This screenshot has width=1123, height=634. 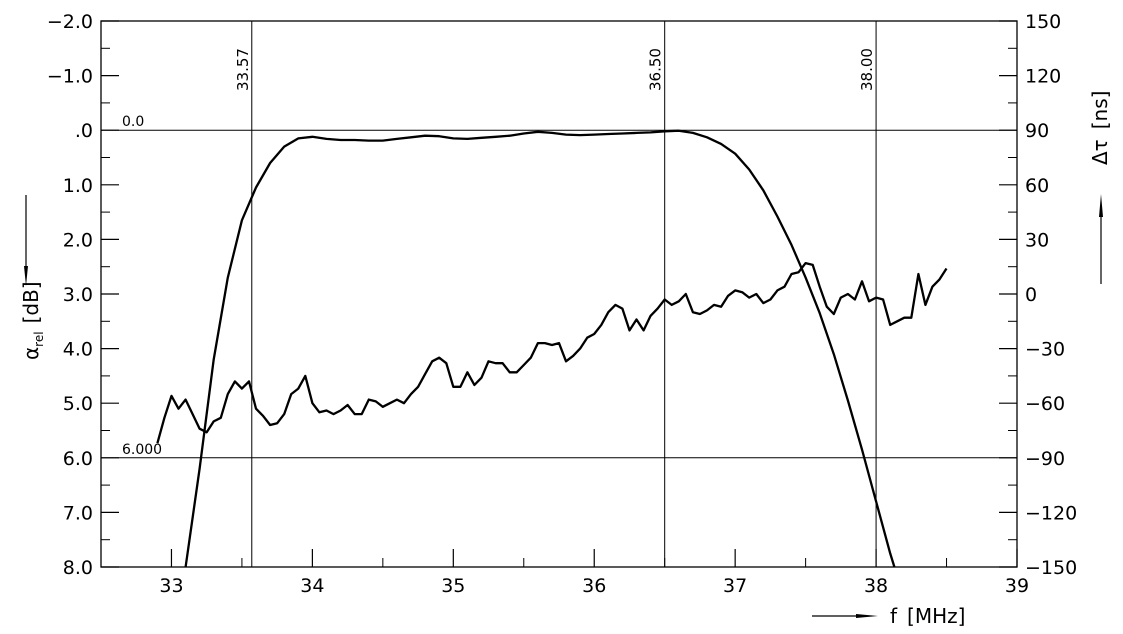 I want to click on right-axis-arrow-icon, so click(x=1101, y=239).